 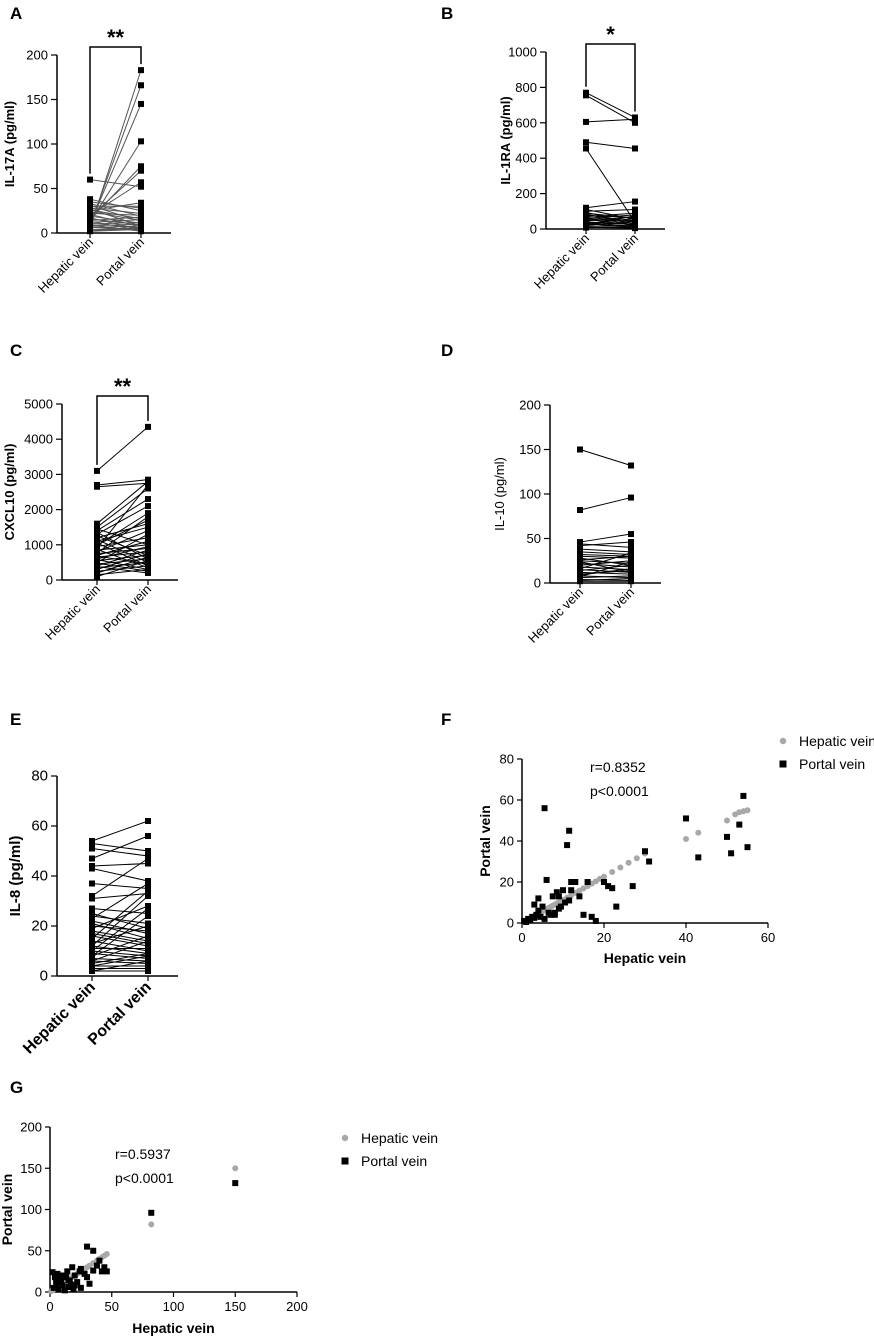 What do you see at coordinates (7, 1210) in the screenshot?
I see `y-axis-label: Portal vein` at bounding box center [7, 1210].